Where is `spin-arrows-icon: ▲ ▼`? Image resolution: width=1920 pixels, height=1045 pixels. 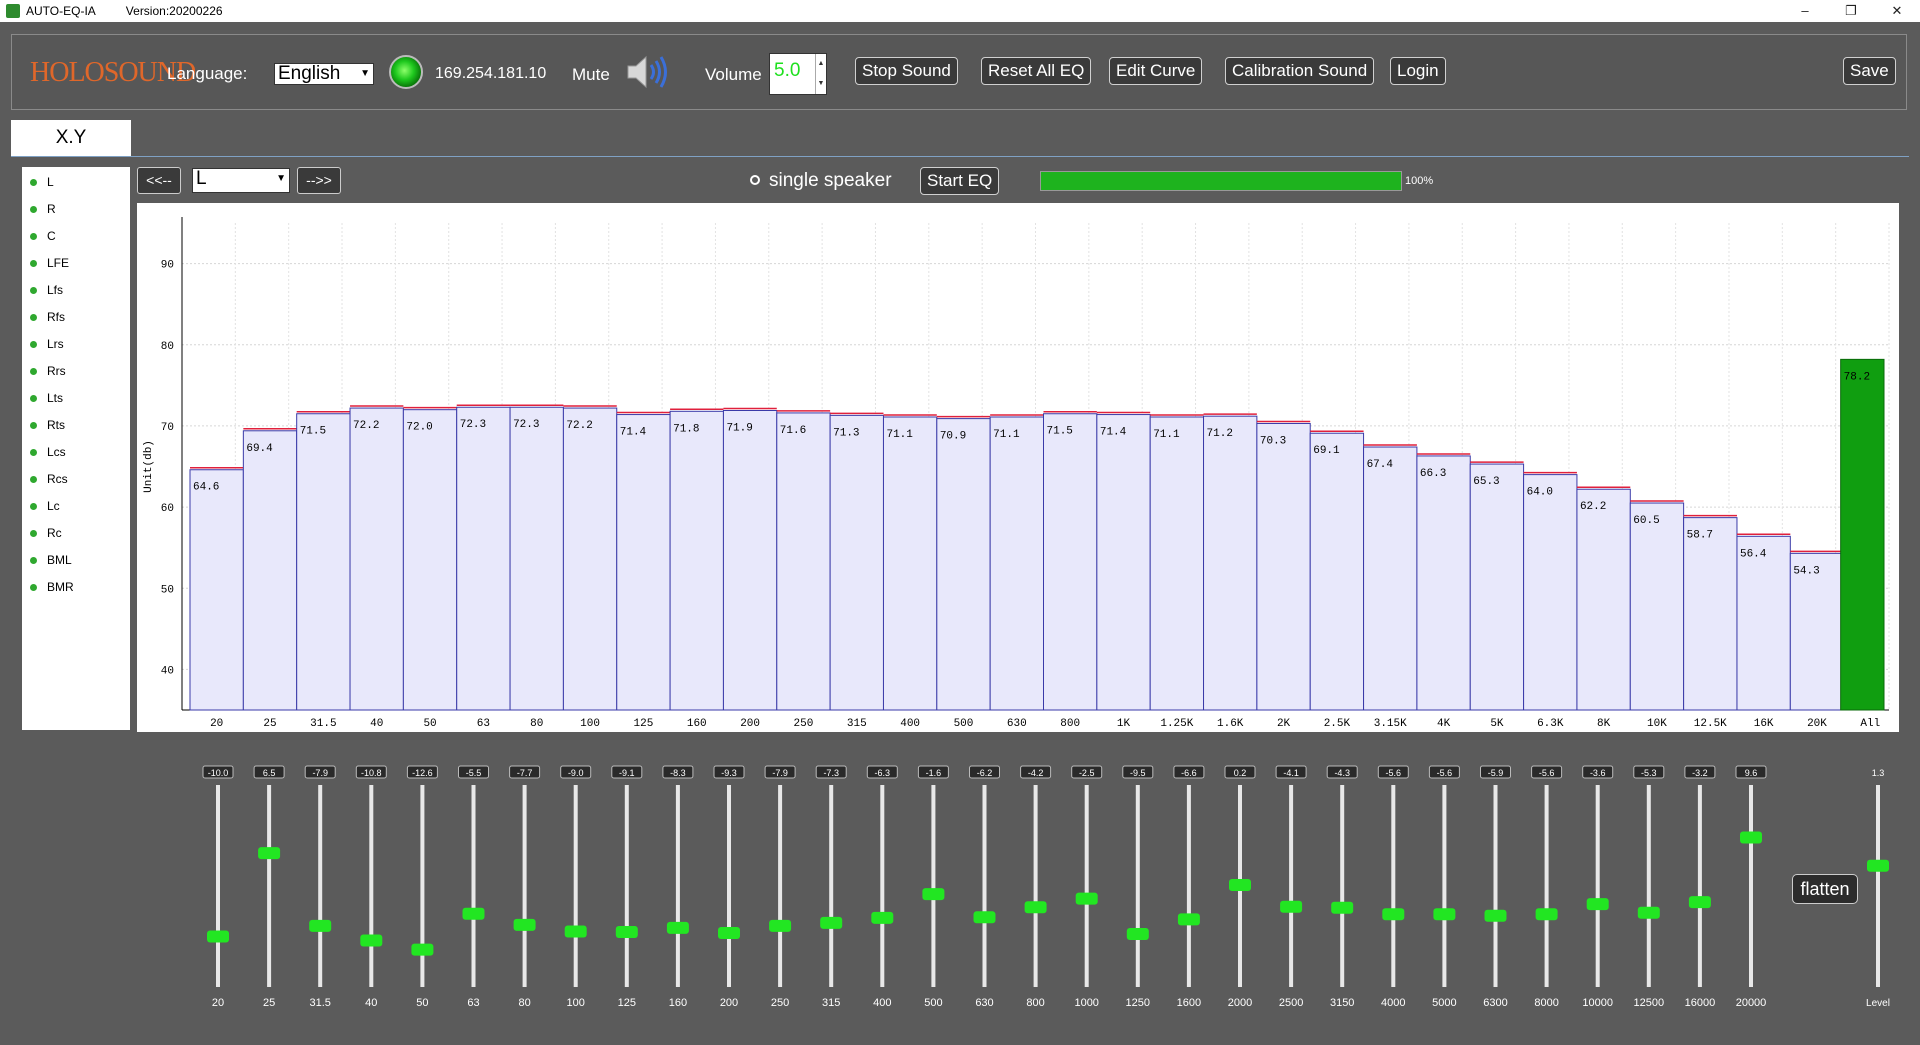 spin-arrows-icon: ▲ ▼ is located at coordinates (820, 74).